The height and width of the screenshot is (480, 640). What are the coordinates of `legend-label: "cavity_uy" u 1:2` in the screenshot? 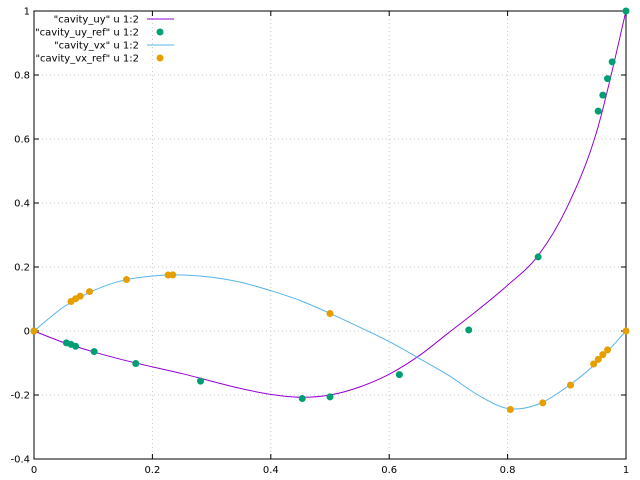 It's located at (96, 20).